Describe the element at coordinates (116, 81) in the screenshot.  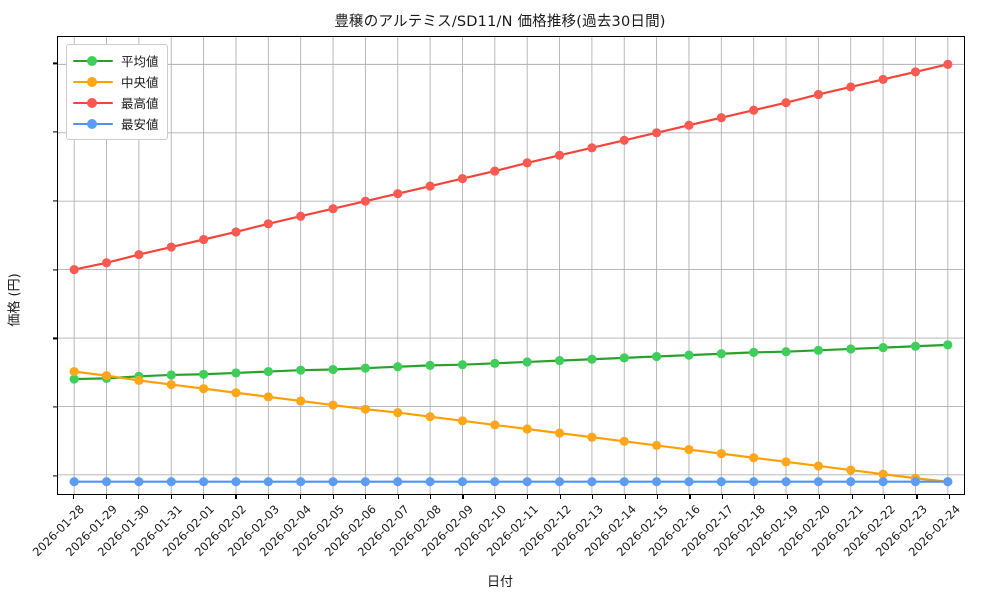
I see `legend-item-1: 中央値` at that location.